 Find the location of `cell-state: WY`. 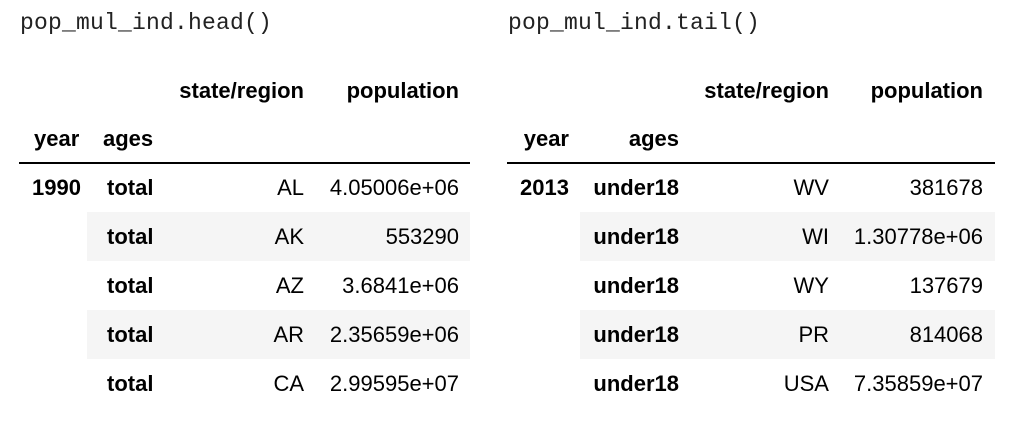

cell-state: WY is located at coordinates (811, 285).